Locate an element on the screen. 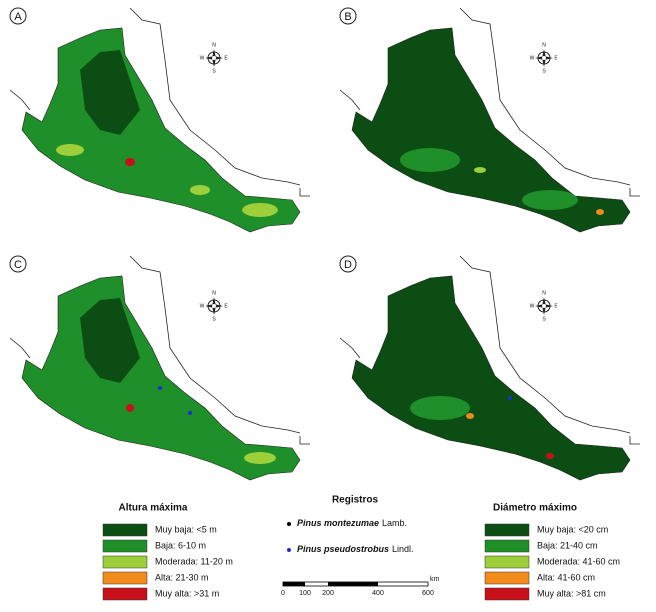 Image resolution: width=656 pixels, height=612 pixels. panel-label: D is located at coordinates (348, 265).